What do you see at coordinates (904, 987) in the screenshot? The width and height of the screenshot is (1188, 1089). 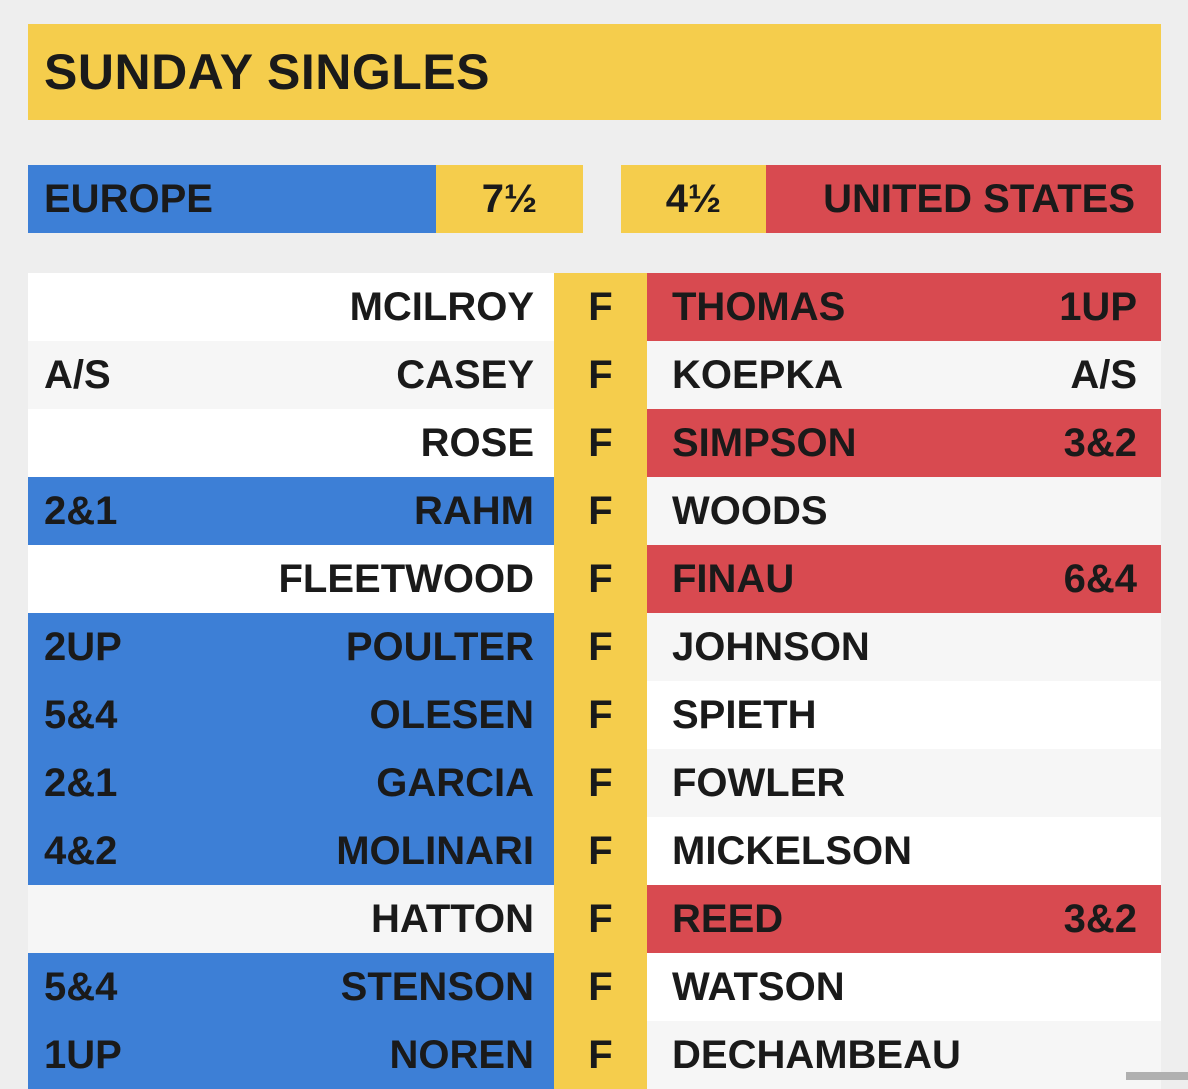 I see `usa-cell: WATSON` at bounding box center [904, 987].